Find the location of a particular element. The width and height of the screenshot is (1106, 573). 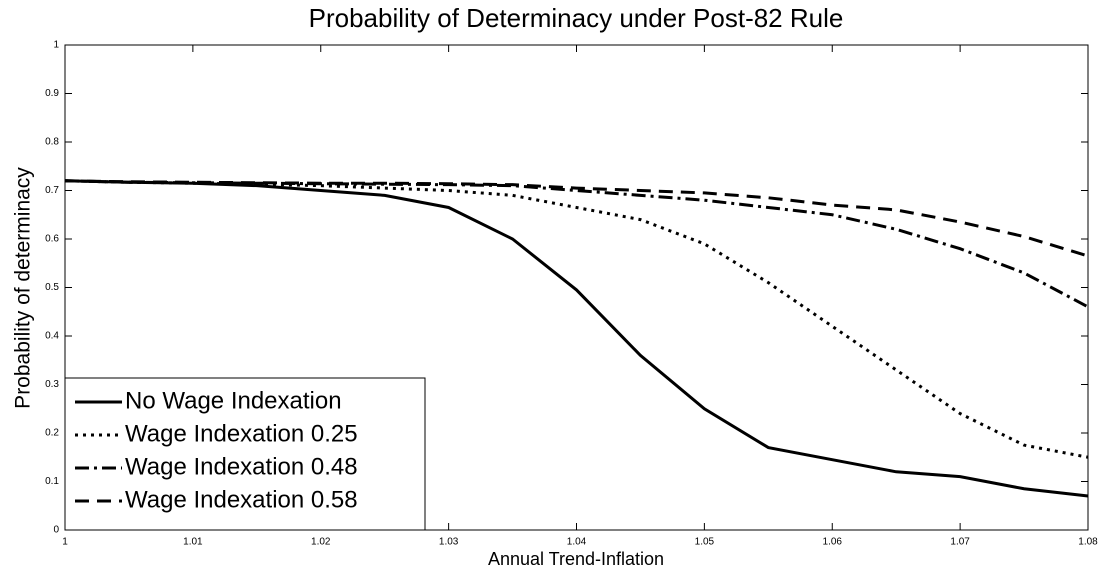

y-tick-label: 0.4 is located at coordinates (52, 336).